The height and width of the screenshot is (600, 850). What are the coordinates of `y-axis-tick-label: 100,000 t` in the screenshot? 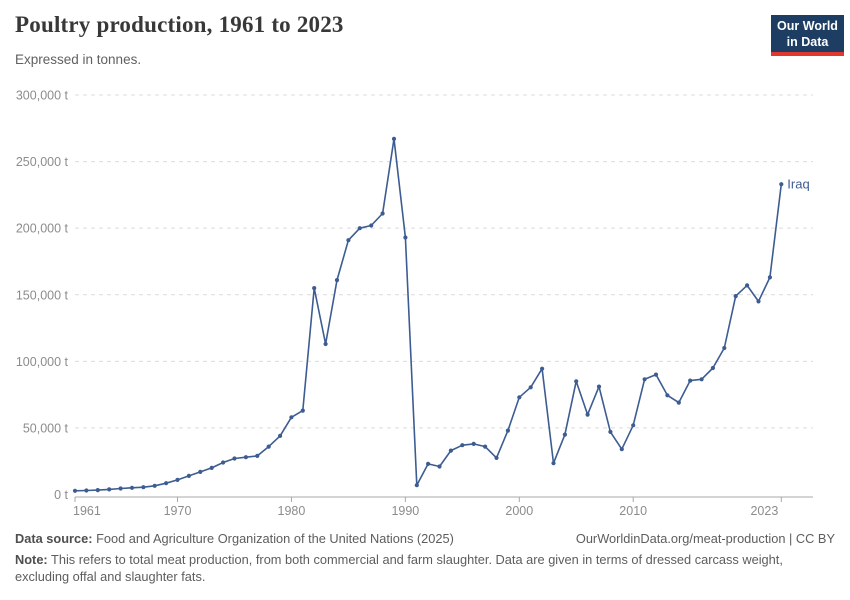 It's located at (42, 362).